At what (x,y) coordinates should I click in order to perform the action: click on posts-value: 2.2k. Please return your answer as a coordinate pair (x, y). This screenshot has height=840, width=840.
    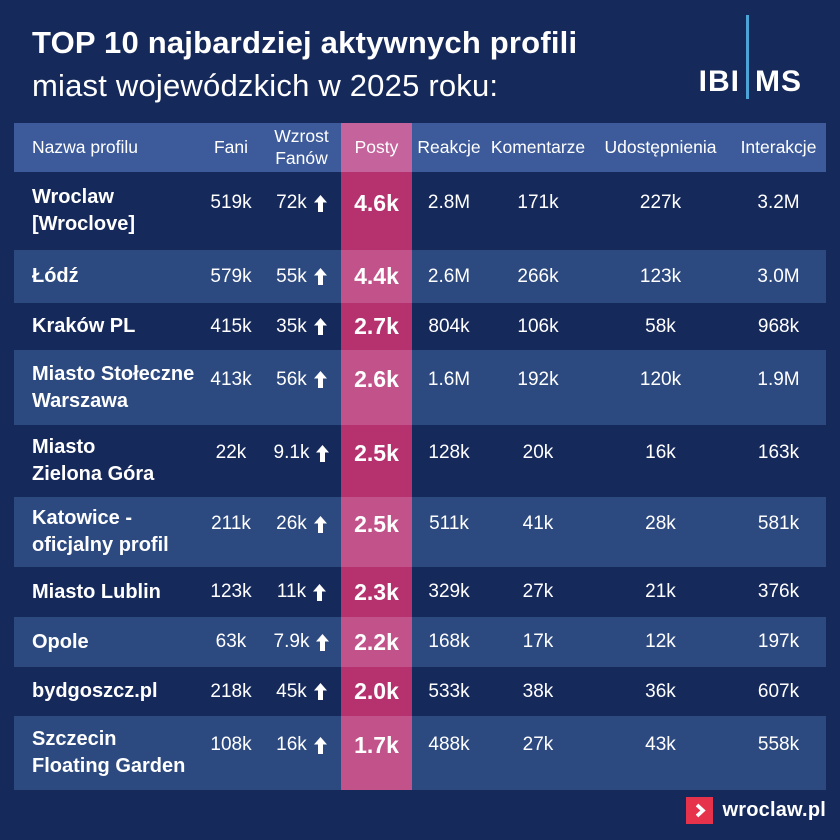
    Looking at the image, I should click on (376, 642).